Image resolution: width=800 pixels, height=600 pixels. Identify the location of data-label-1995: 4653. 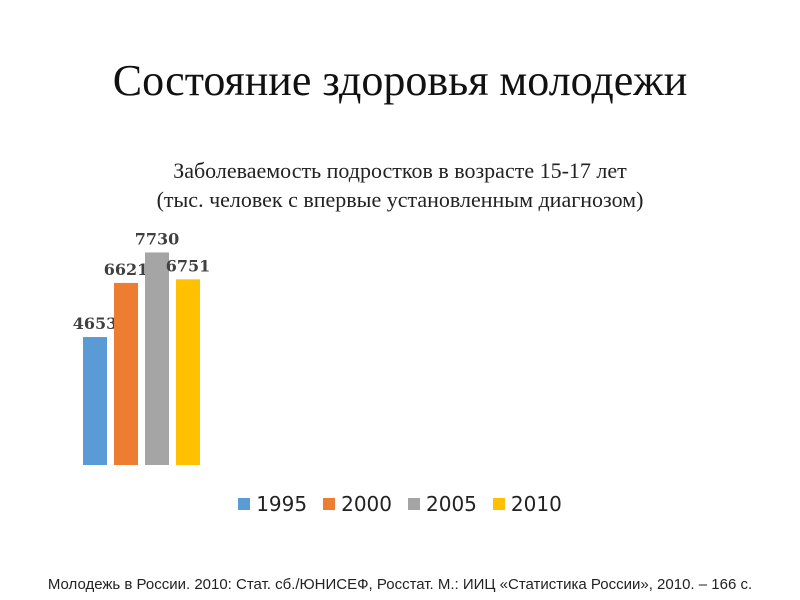
(95, 323).